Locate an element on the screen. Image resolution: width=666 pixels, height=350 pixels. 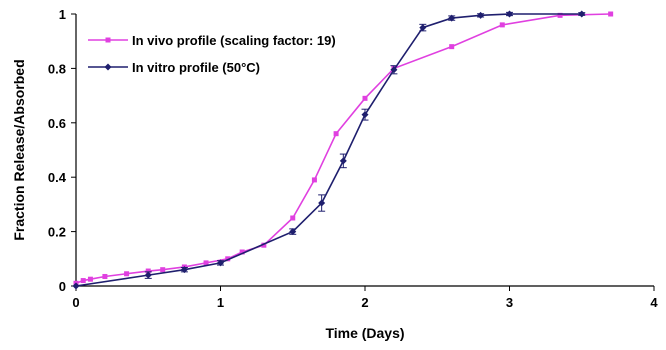
x-axis-title: Time (Days) is located at coordinates (364, 333).